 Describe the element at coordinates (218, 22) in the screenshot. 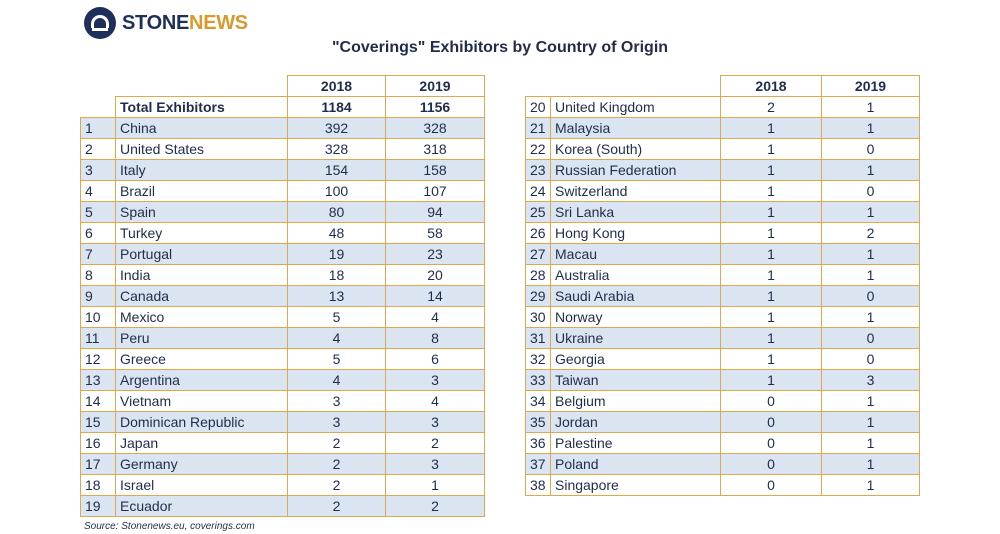

I see `logo-text-news: NEWS` at that location.